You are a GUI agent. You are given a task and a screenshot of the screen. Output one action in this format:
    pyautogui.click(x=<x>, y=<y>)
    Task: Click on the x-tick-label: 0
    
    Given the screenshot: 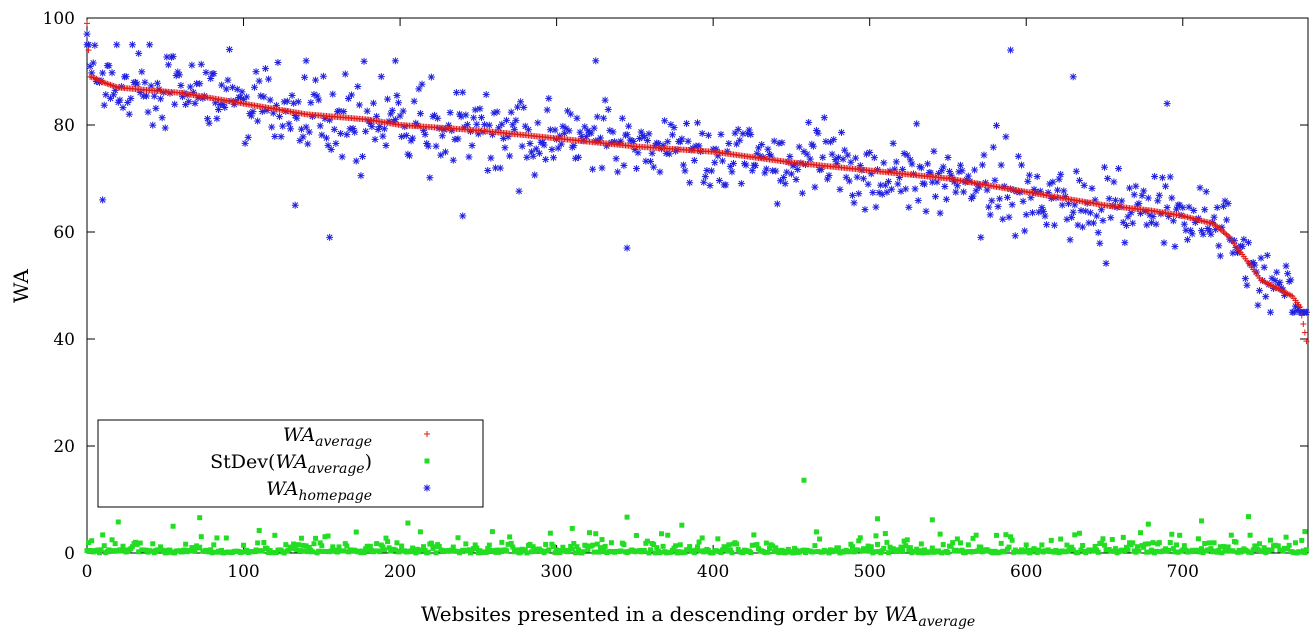 What is the action you would take?
    pyautogui.click(x=87, y=572)
    